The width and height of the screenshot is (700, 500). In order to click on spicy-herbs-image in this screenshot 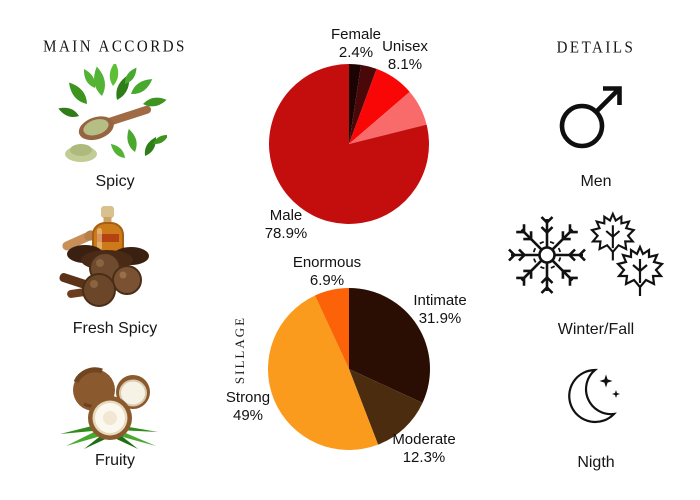, I will do `click(112, 113)`.